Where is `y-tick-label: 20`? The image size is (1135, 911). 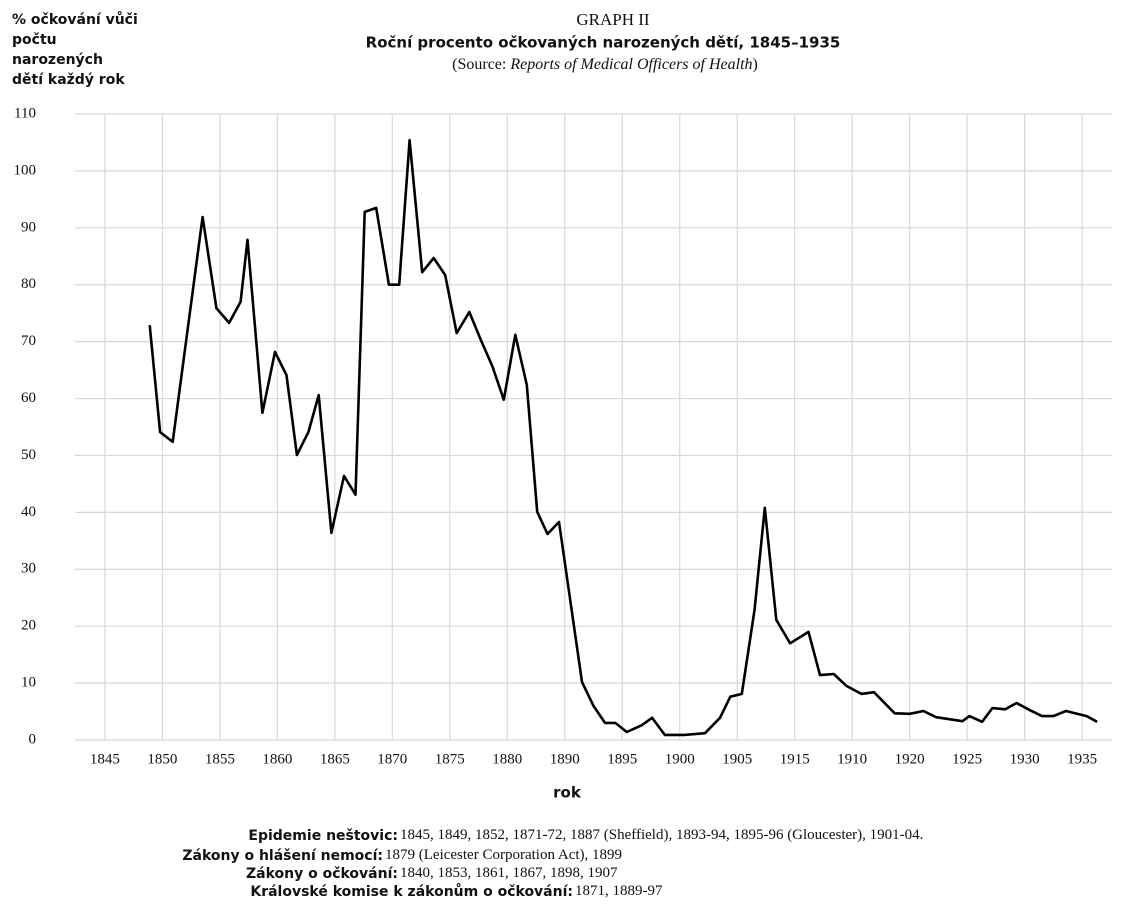
y-tick-label: 20 is located at coordinates (28, 626).